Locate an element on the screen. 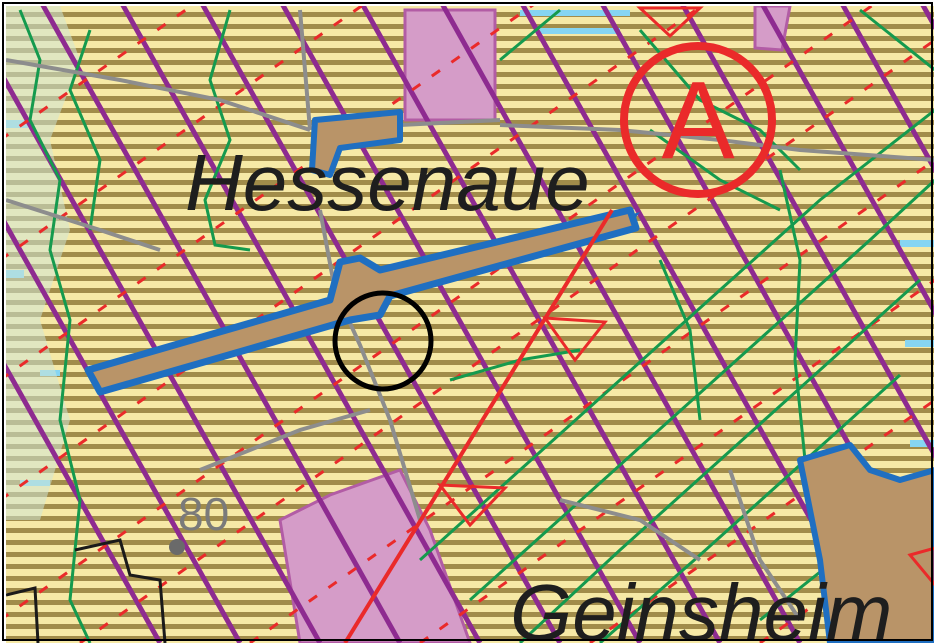  harbour-feature is located at coordinates (356, 143).